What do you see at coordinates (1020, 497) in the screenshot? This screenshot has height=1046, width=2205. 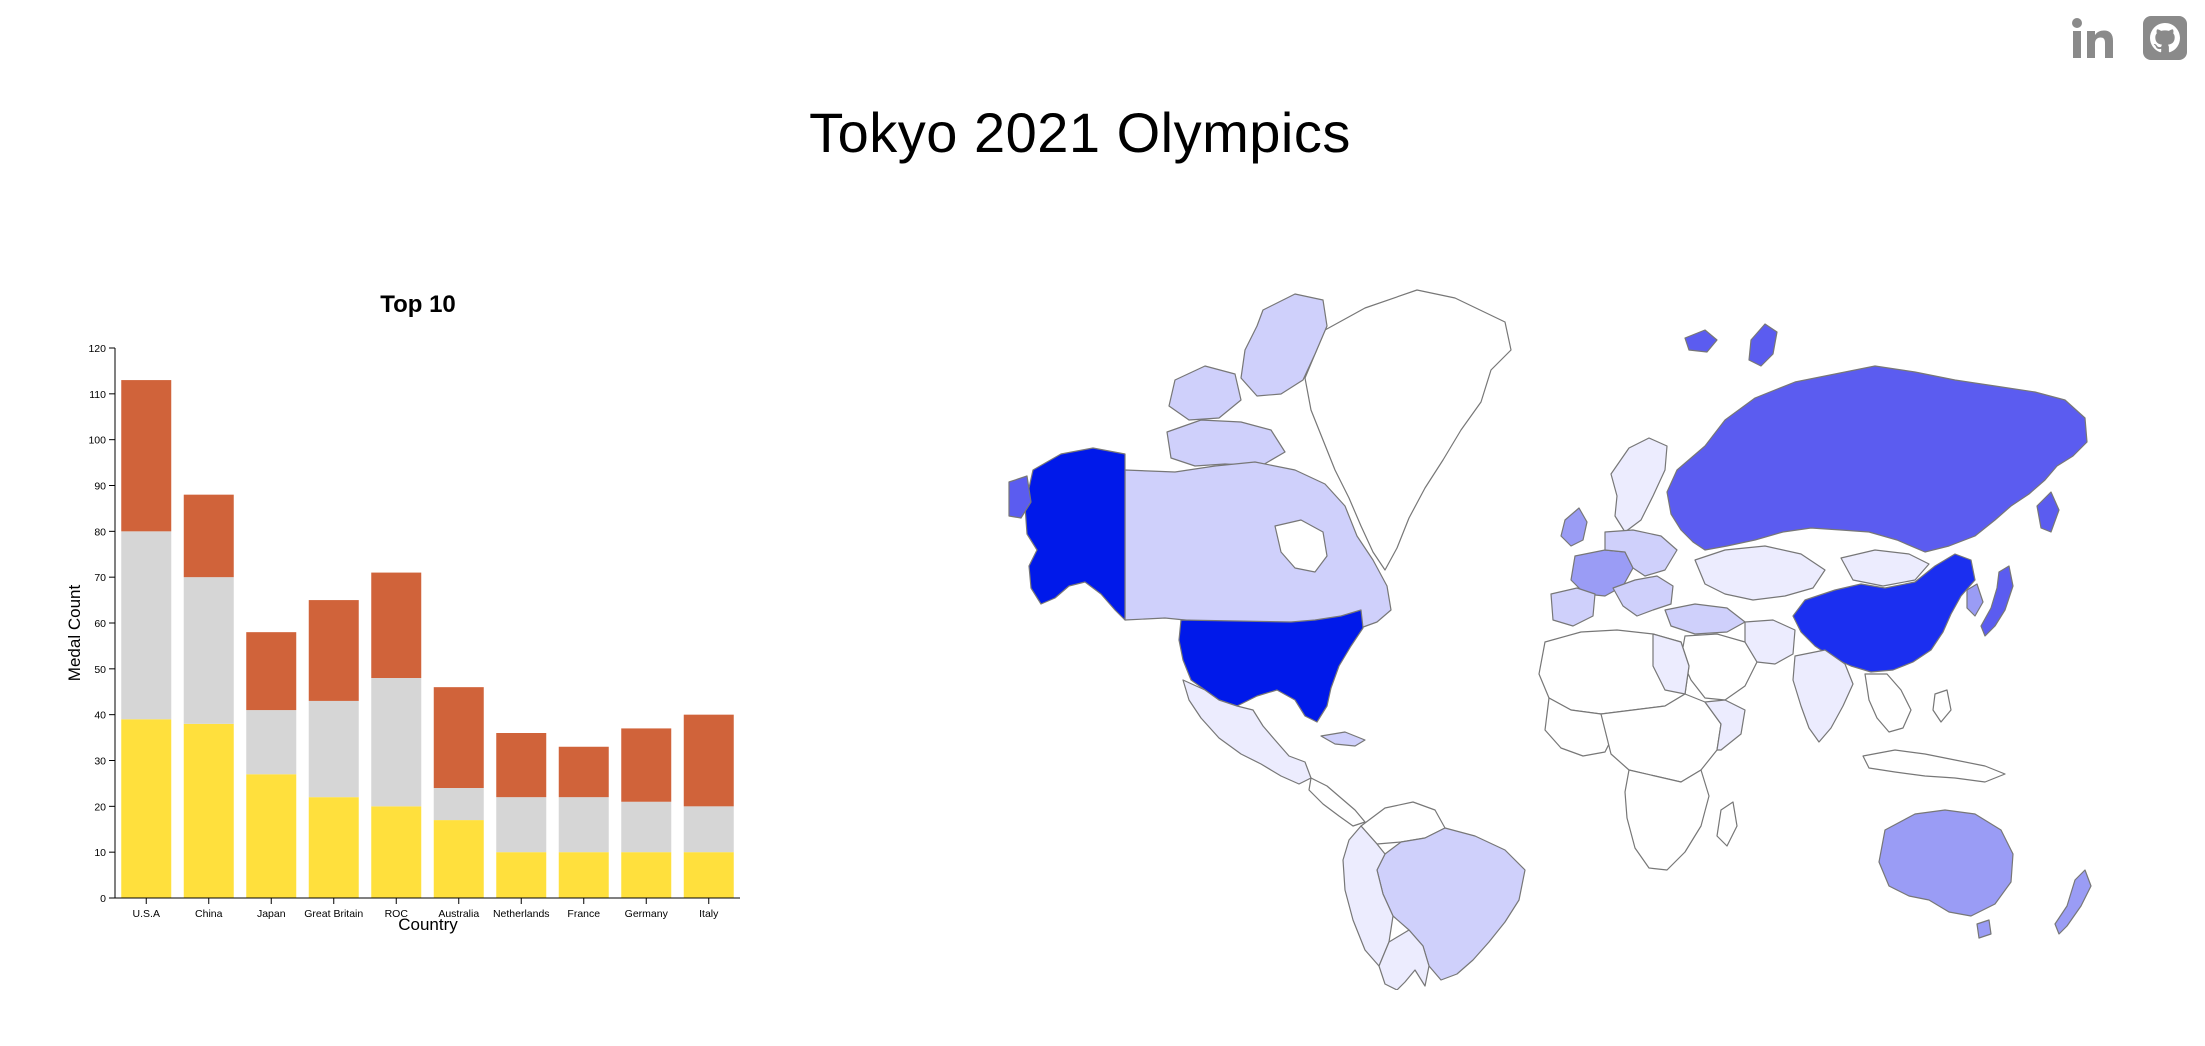 I see `map-region-alaska-west-tip` at bounding box center [1020, 497].